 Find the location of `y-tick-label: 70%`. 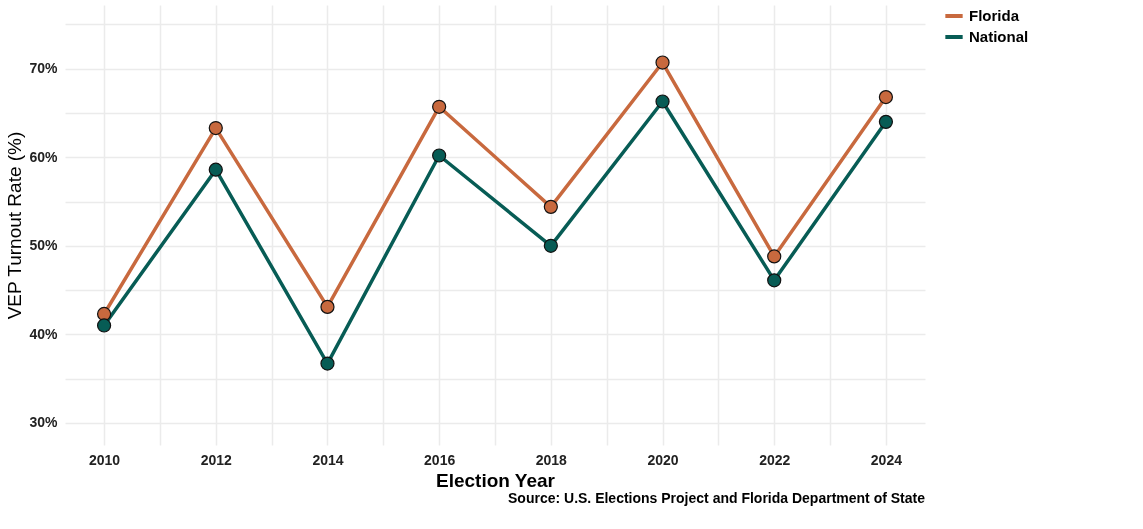

y-tick-label: 70% is located at coordinates (44, 68).